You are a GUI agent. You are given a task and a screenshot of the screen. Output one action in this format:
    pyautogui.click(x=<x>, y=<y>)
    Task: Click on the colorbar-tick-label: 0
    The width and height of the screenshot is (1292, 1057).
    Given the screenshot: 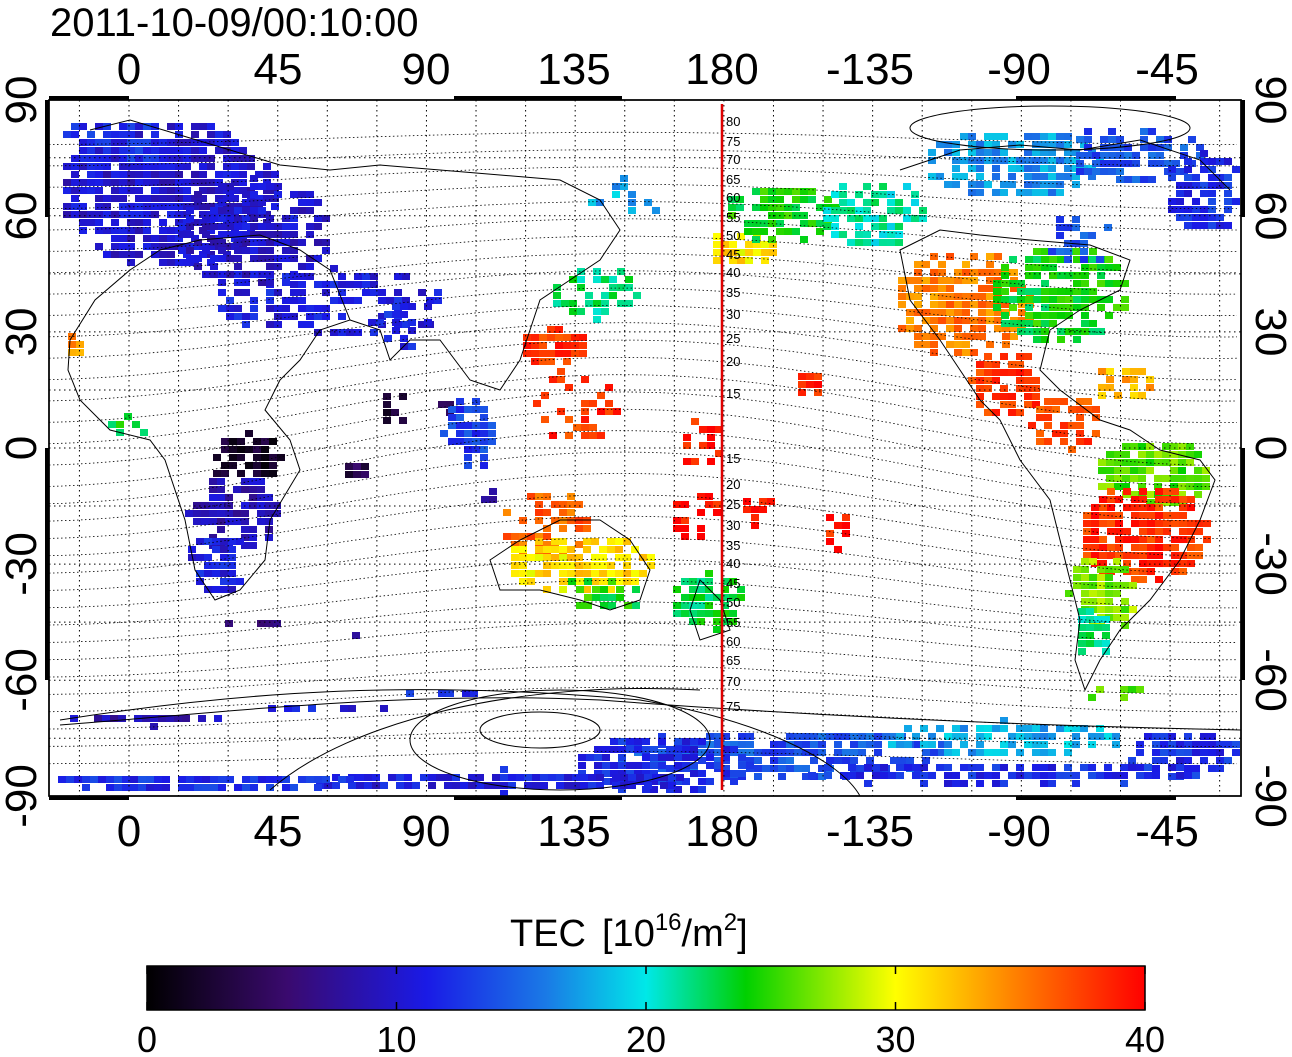 What is the action you would take?
    pyautogui.click(x=147, y=1038)
    